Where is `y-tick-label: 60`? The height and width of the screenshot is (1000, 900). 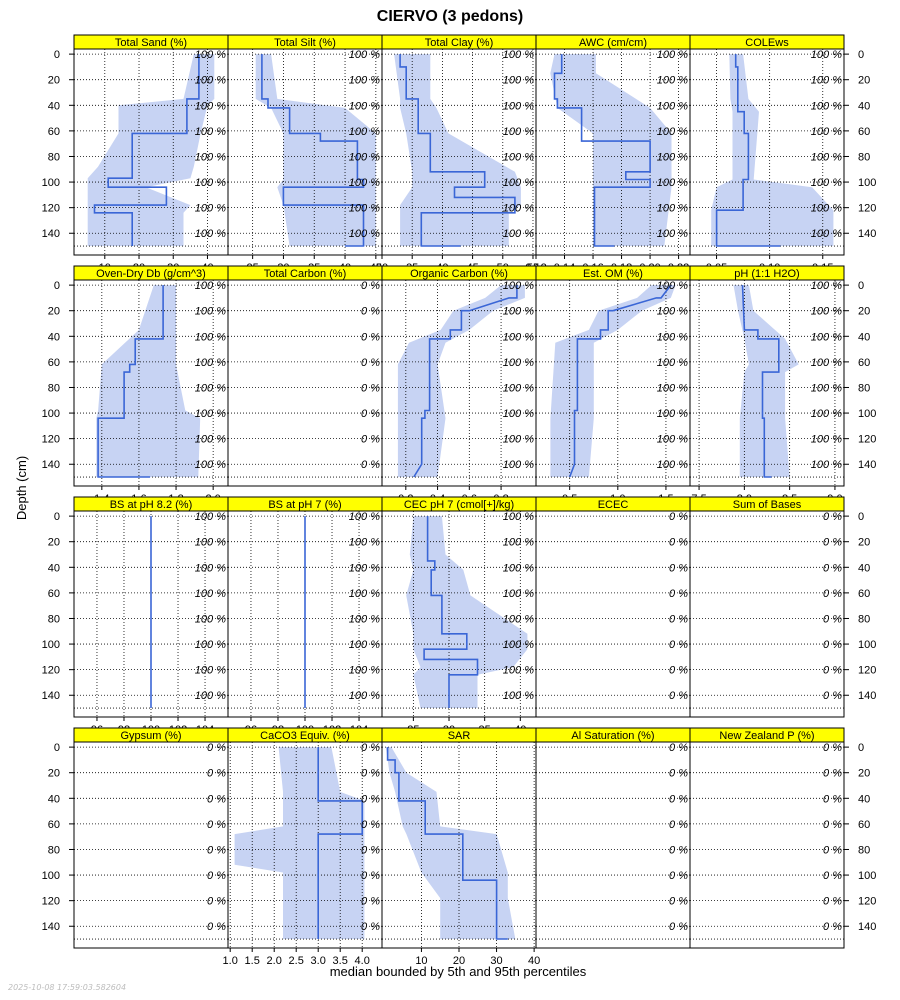 y-tick-label: 60 is located at coordinates (864, 363).